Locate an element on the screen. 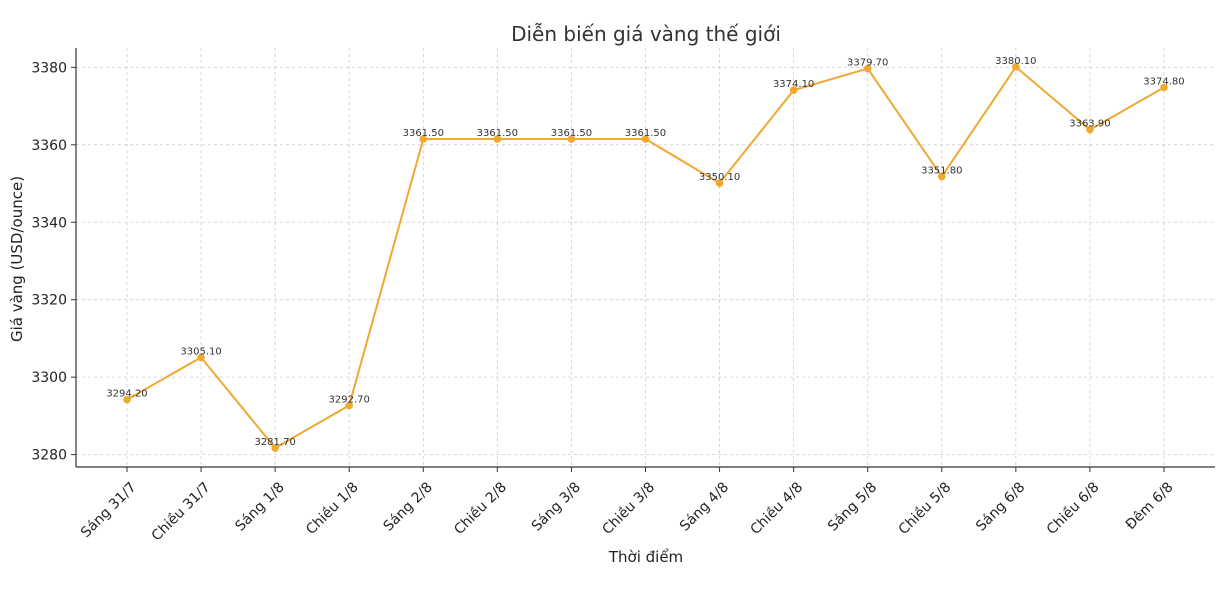 This screenshot has height=590, width=1220. data-label: 3305.10 is located at coordinates (200, 351).